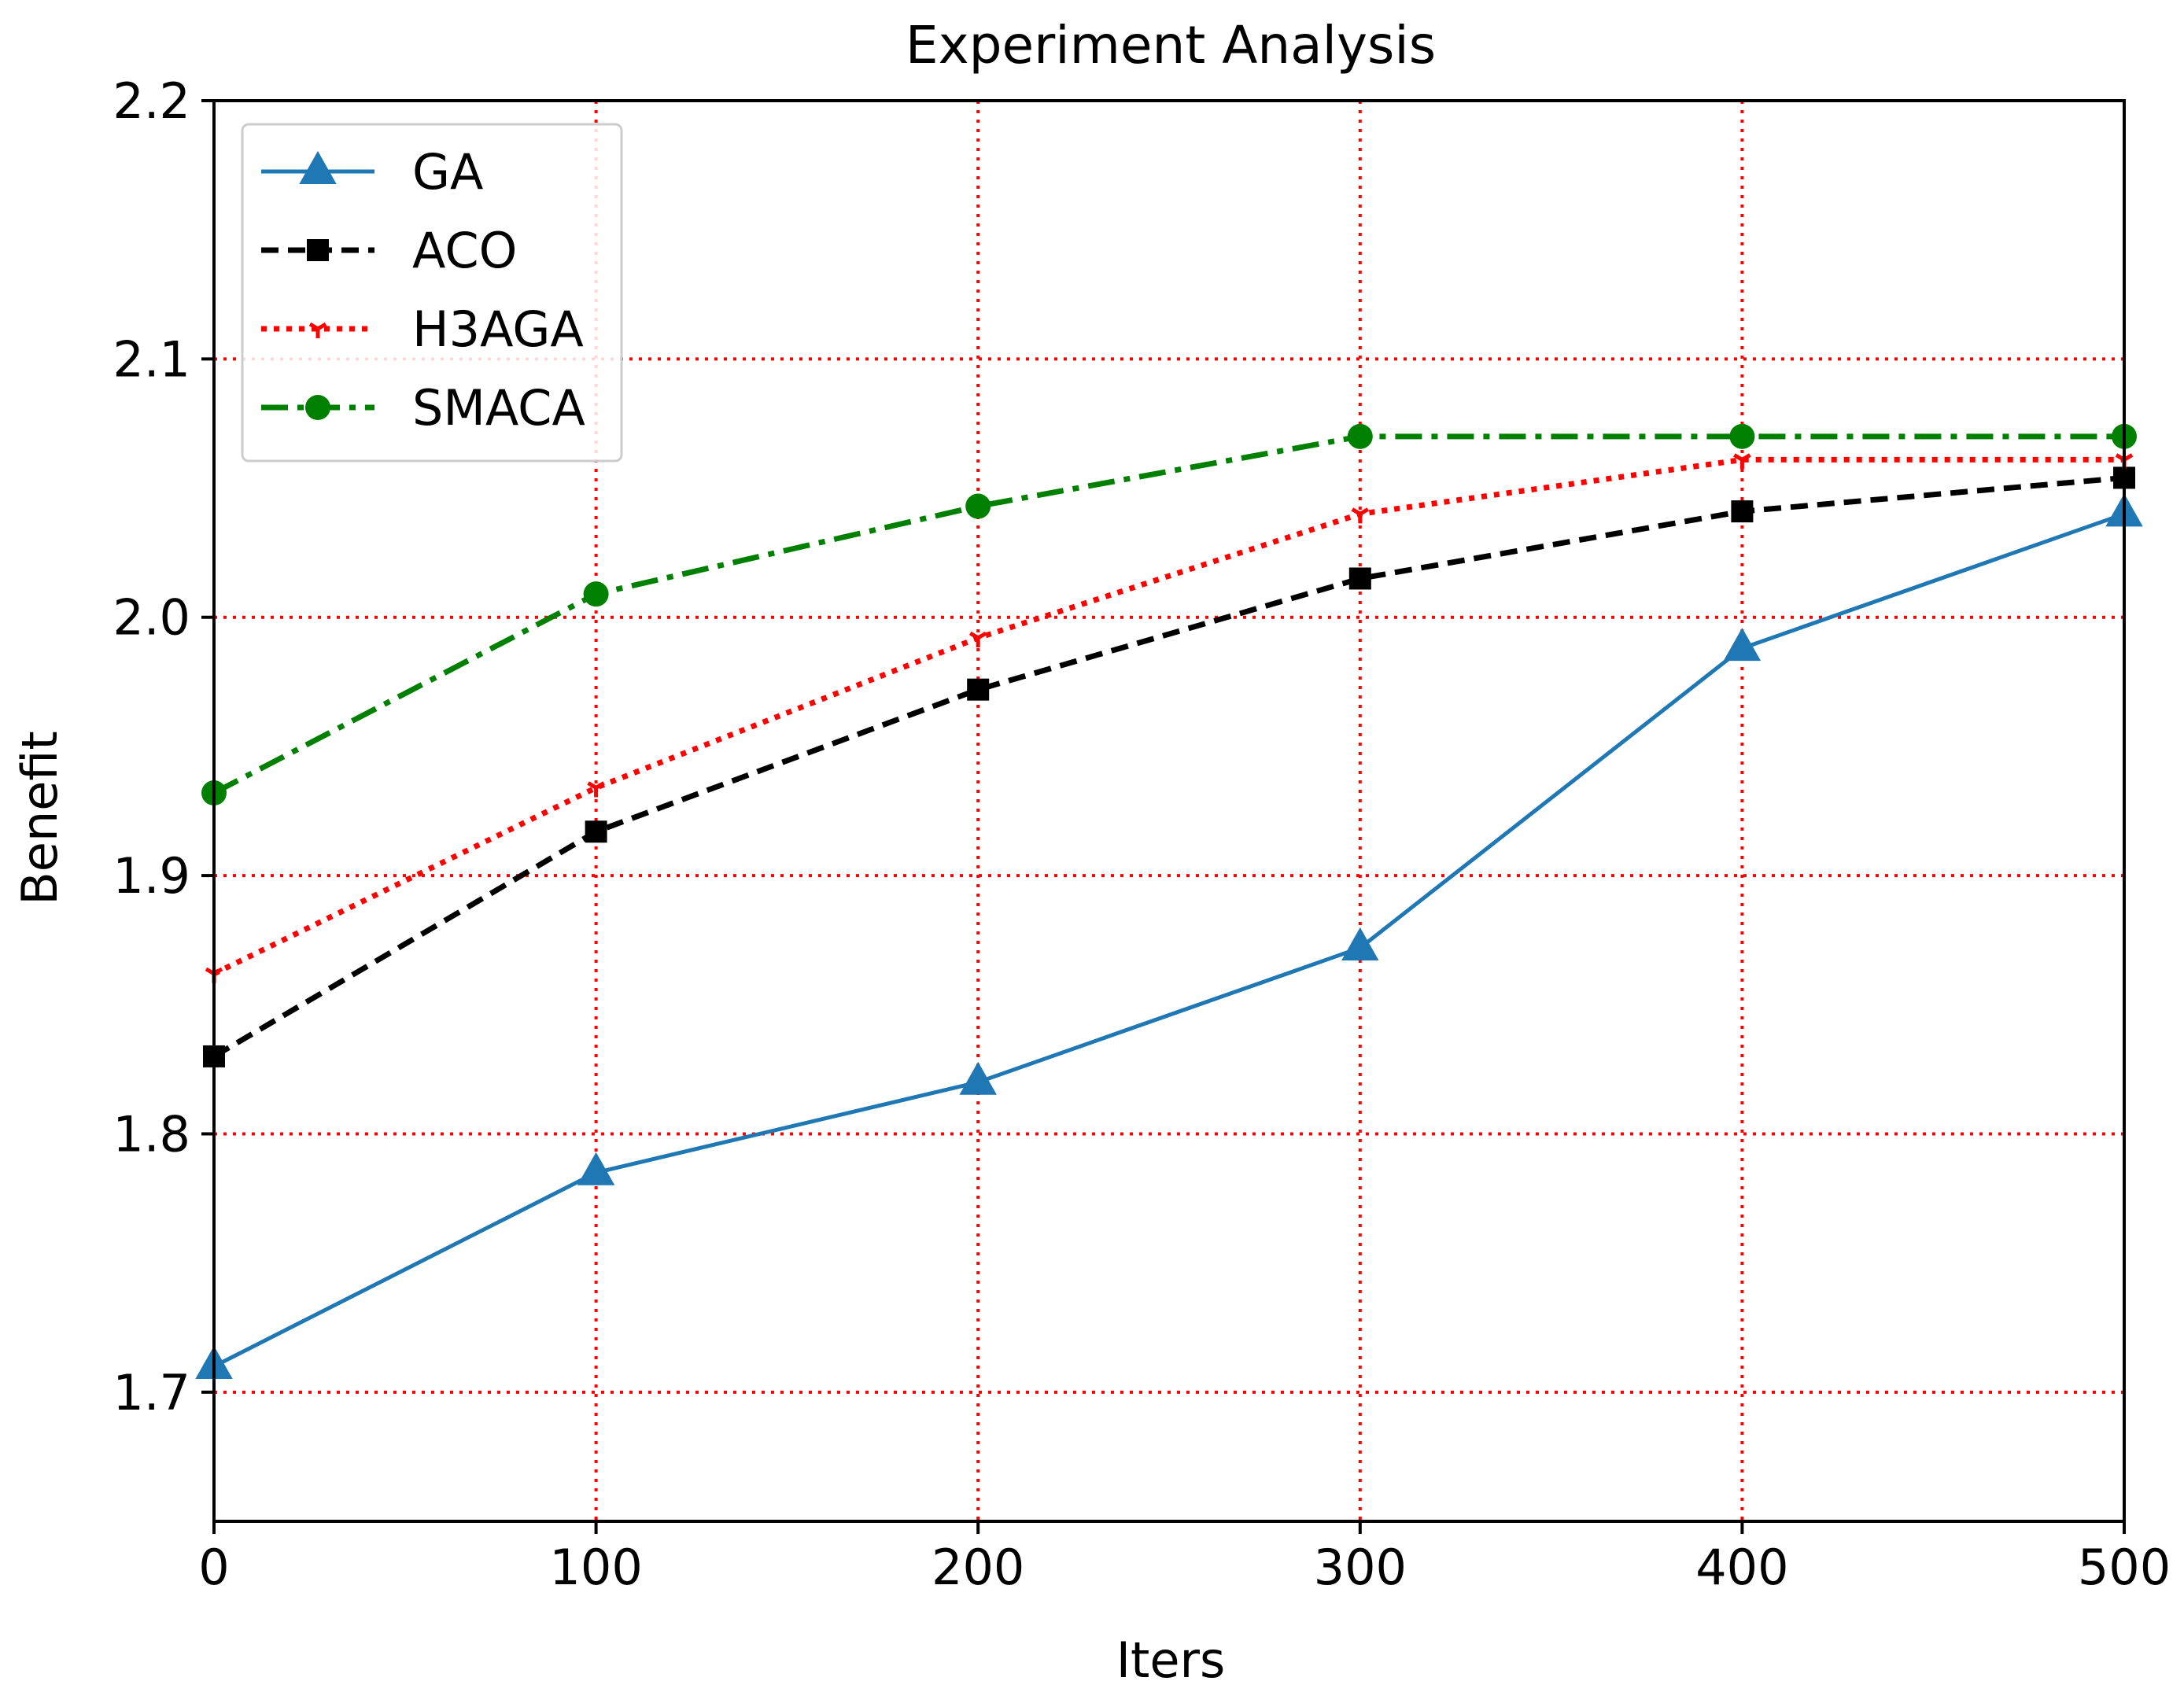 Image resolution: width=2184 pixels, height=1692 pixels. I want to click on chart-title: Experiment Analysis, so click(1171, 45).